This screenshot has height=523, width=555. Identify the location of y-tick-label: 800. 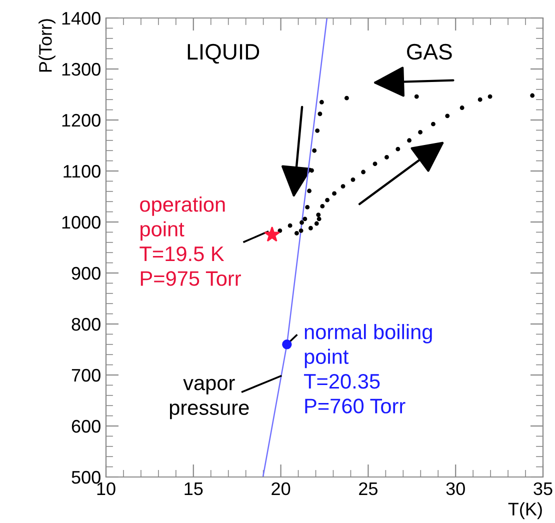
(86, 324).